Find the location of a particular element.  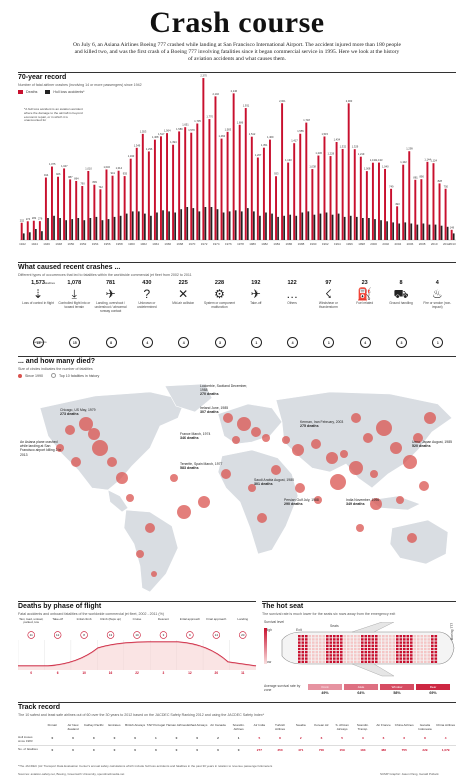

fatal-acc-value: 10 is located at coordinates (137, 635).